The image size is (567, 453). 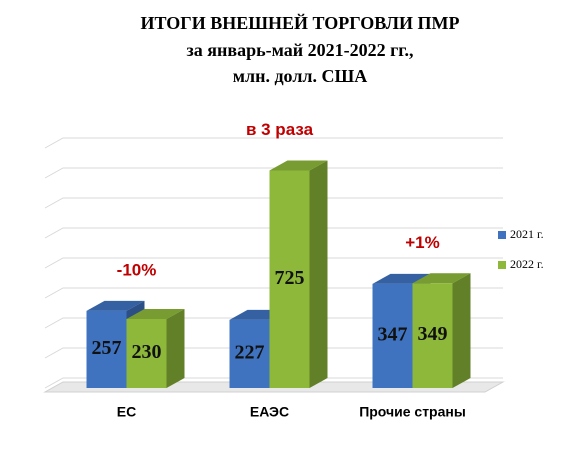 I want to click on value-label: 227, so click(x=250, y=353).